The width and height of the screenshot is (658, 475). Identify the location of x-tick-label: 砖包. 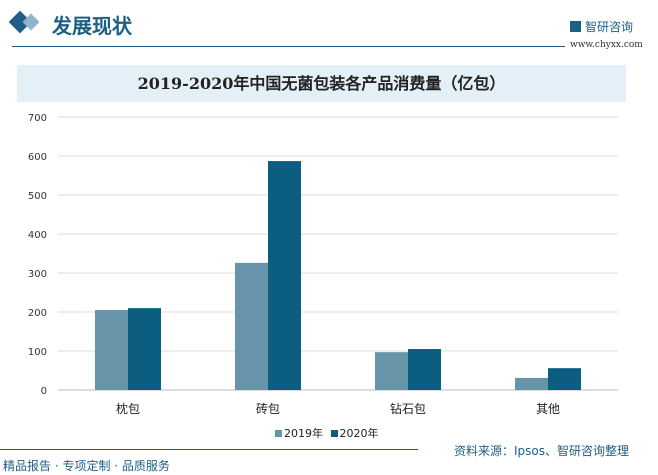
(268, 408).